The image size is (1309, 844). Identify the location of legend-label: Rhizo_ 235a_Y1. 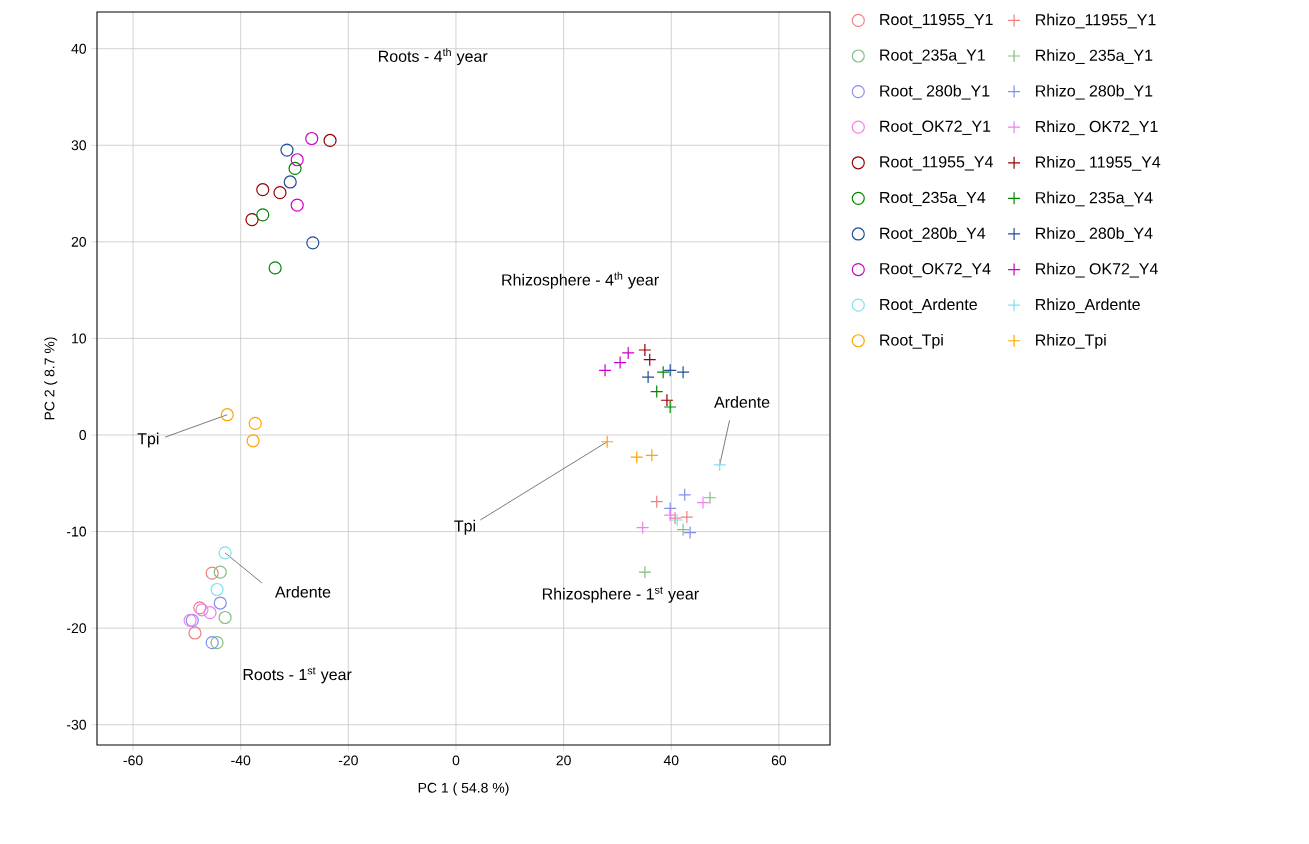
(1094, 56).